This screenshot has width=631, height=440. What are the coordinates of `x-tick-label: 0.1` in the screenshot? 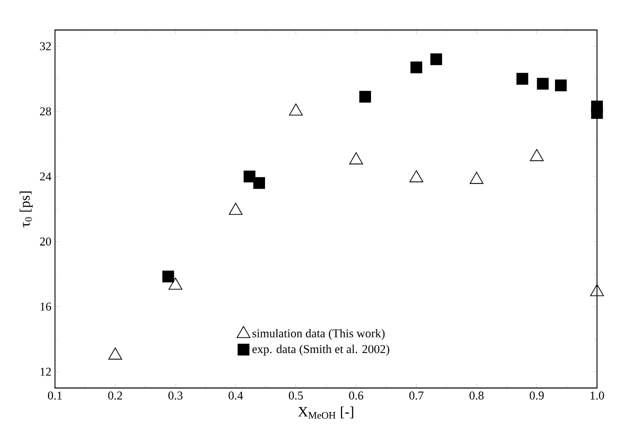 It's located at (55, 396).